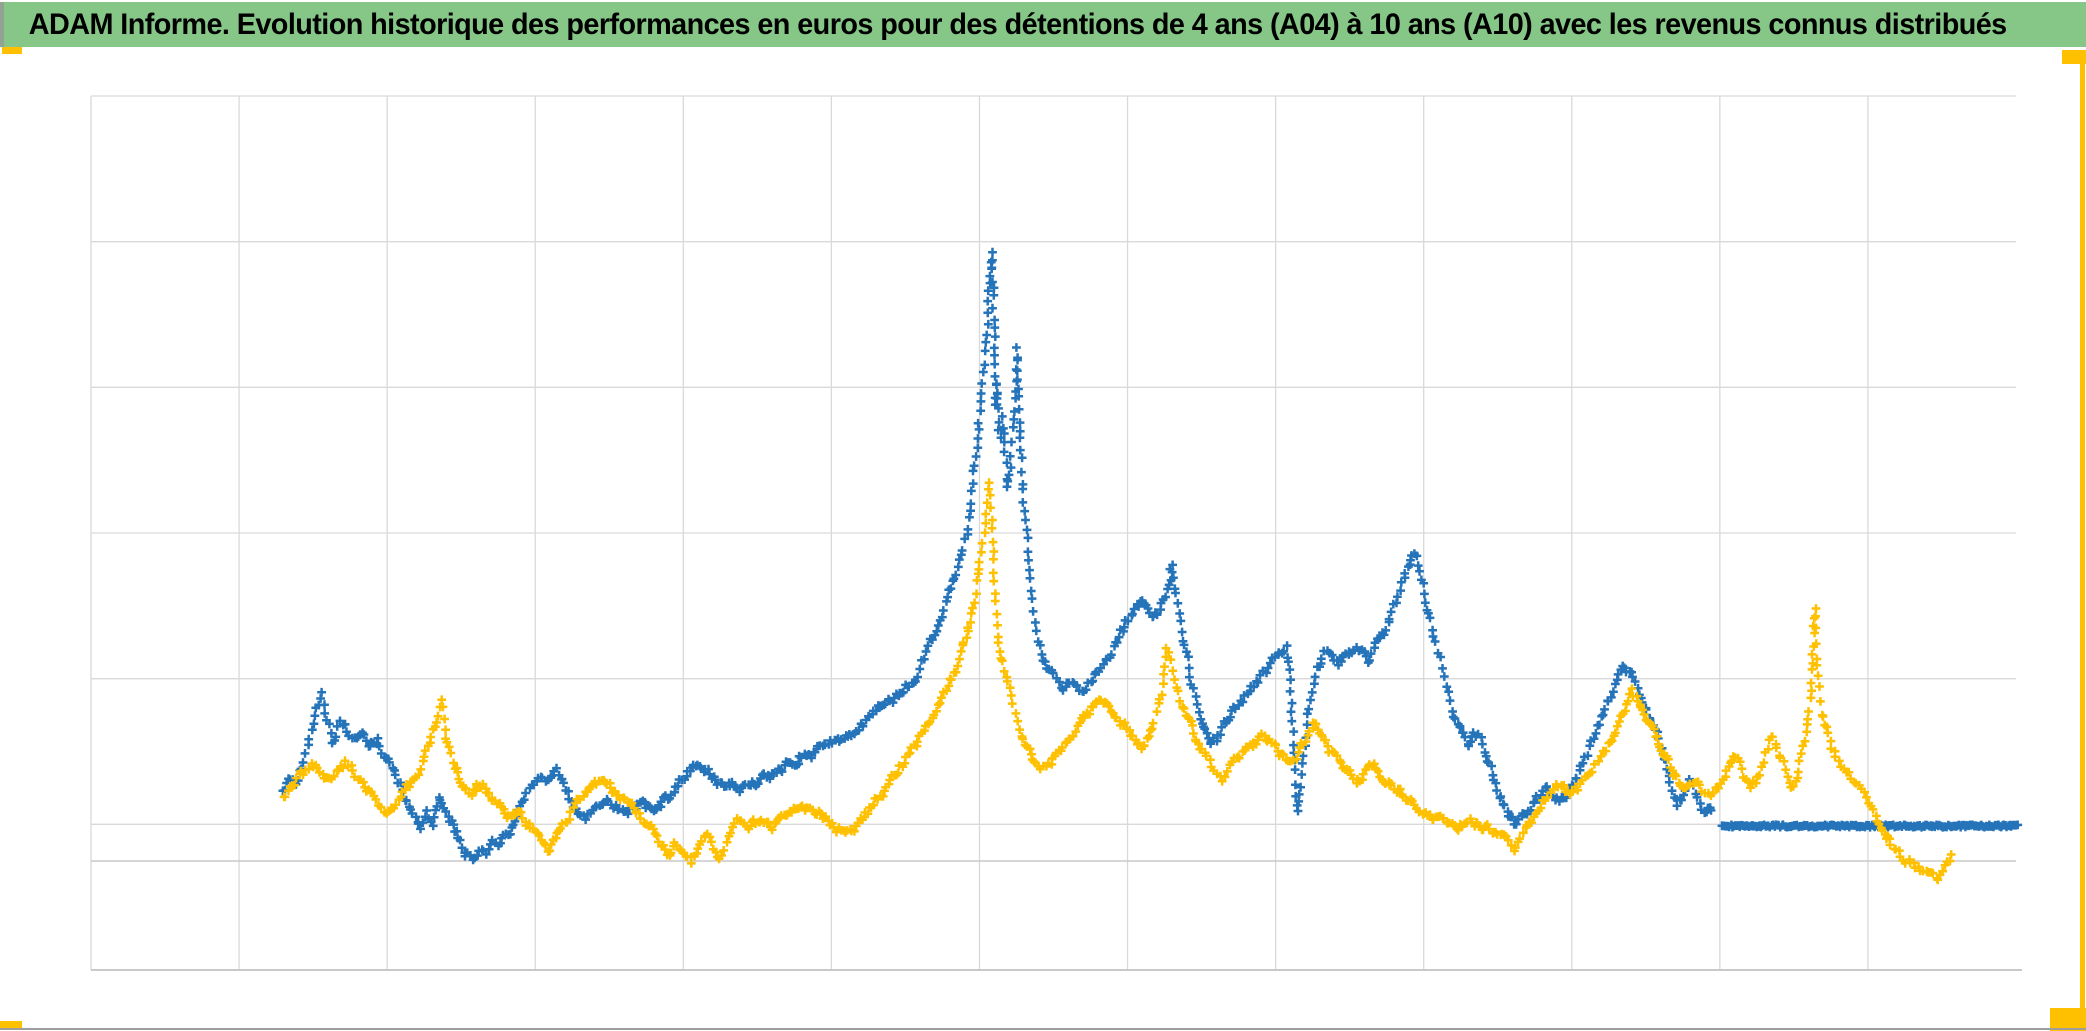 The height and width of the screenshot is (1031, 2086). I want to click on corner-accent-top-right, so click(2074, 57).